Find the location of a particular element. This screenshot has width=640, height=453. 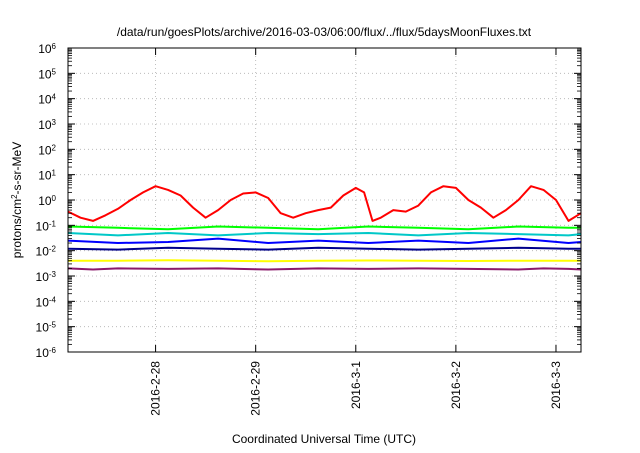

y-tick-label: 10⁻³ is located at coordinates (46, 277).